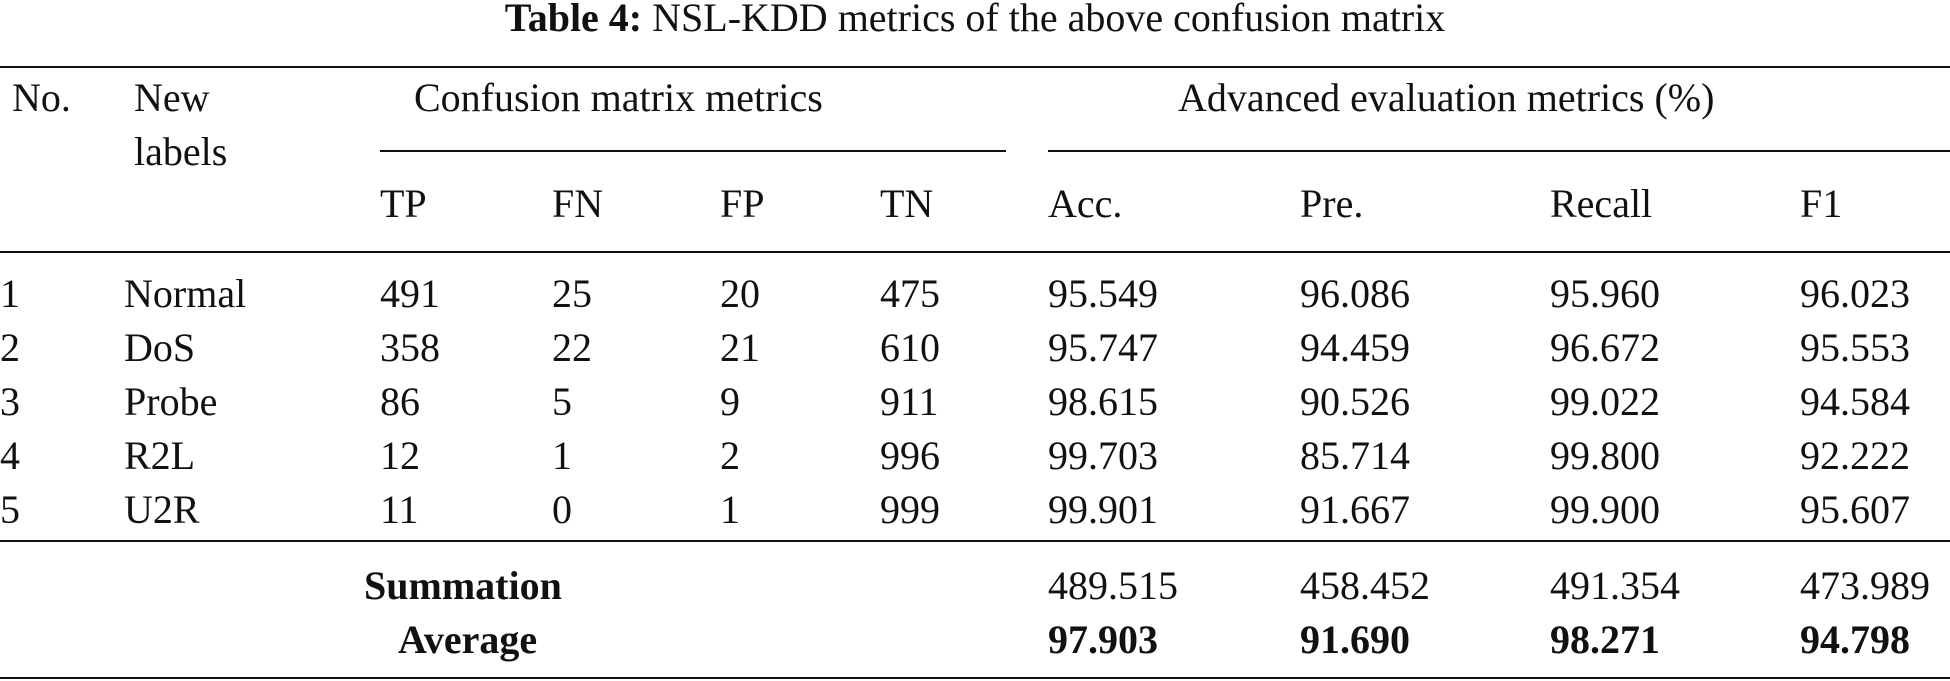 The height and width of the screenshot is (681, 1950). I want to click on table-cell: 95.960, so click(1605, 293).